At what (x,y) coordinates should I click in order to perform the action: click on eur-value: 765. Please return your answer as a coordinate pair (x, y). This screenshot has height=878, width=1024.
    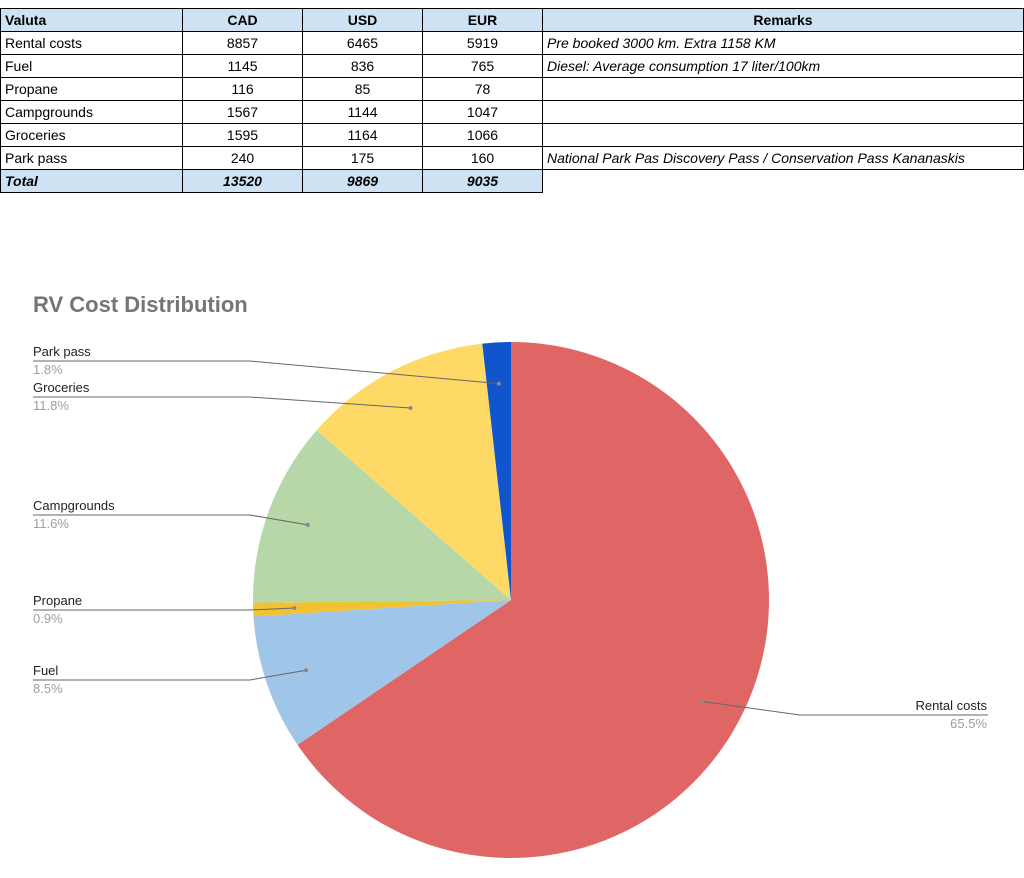
    Looking at the image, I should click on (482, 66).